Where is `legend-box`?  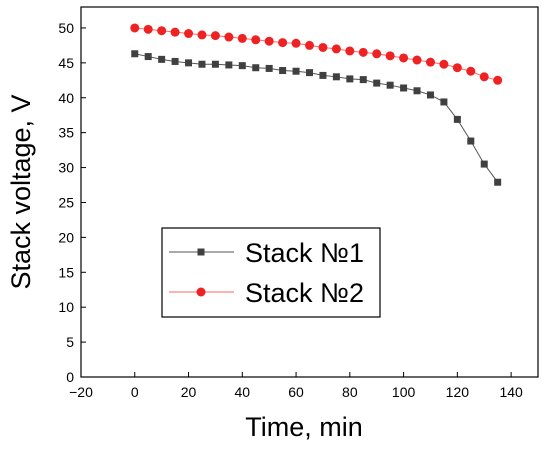
legend-box is located at coordinates (271, 272).